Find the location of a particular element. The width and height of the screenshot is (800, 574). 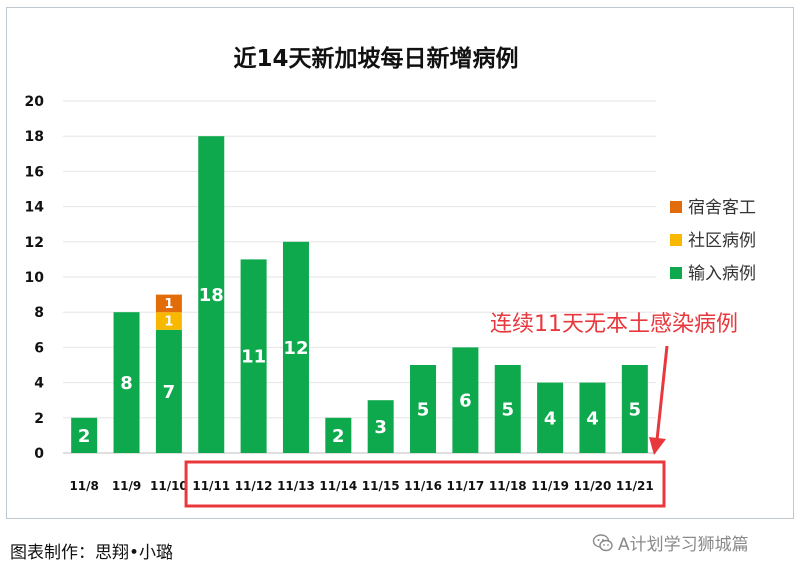

legend-label: 宿舍客工 is located at coordinates (722, 208).